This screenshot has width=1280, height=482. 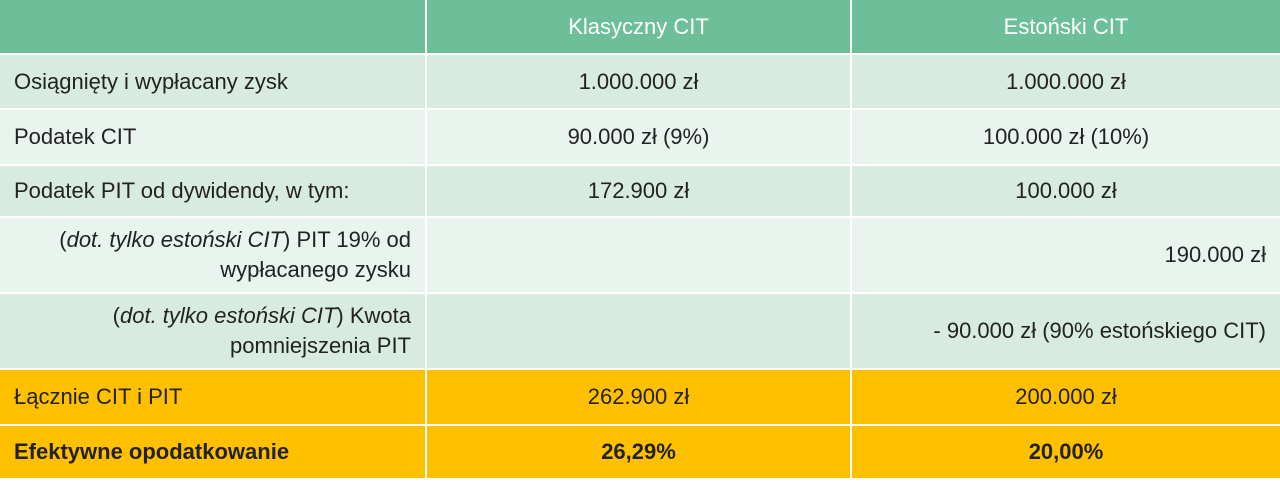 I want to click on value-cell: 172.900 zł, so click(x=638, y=191).